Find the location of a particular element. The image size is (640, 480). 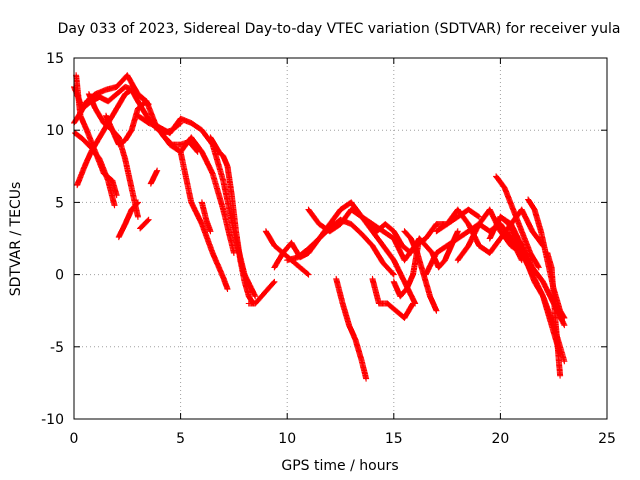

x-tick-label: 5 is located at coordinates (180, 439).